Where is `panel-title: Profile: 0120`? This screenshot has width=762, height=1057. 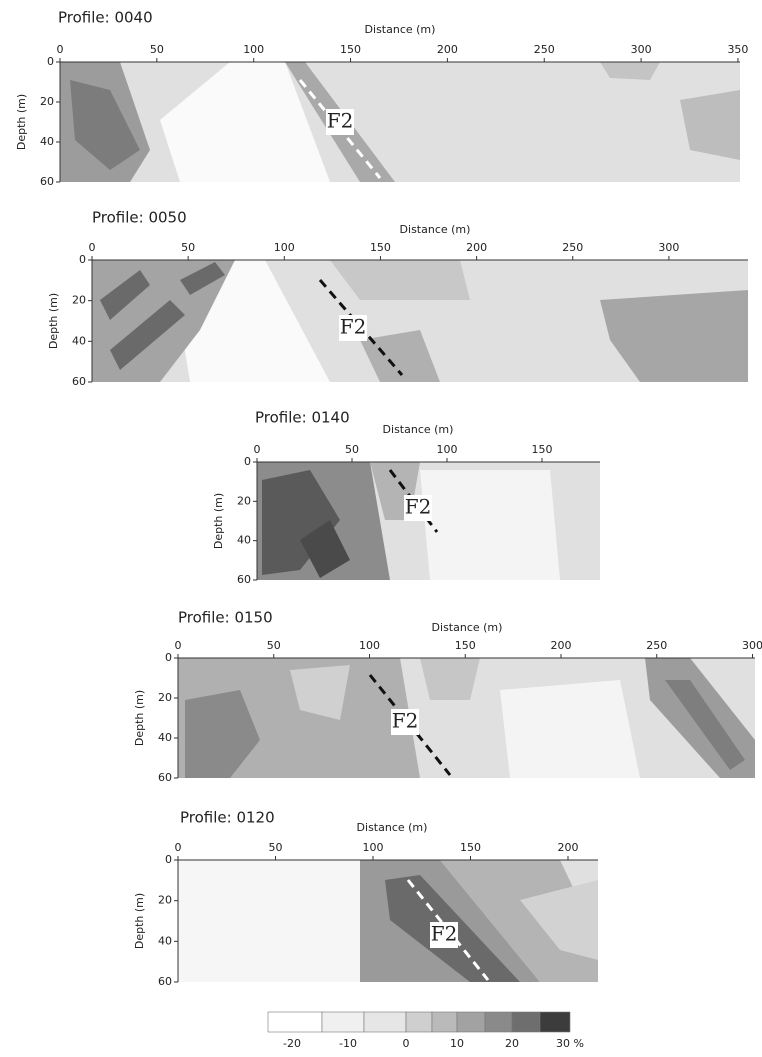
panel-title: Profile: 0120 is located at coordinates (227, 818).